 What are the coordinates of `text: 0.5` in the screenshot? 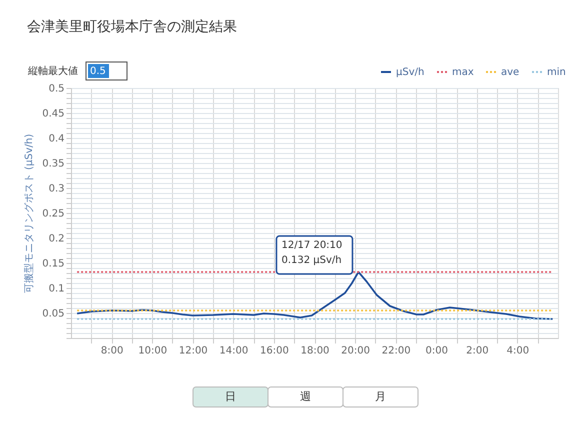 It's located at (98, 71).